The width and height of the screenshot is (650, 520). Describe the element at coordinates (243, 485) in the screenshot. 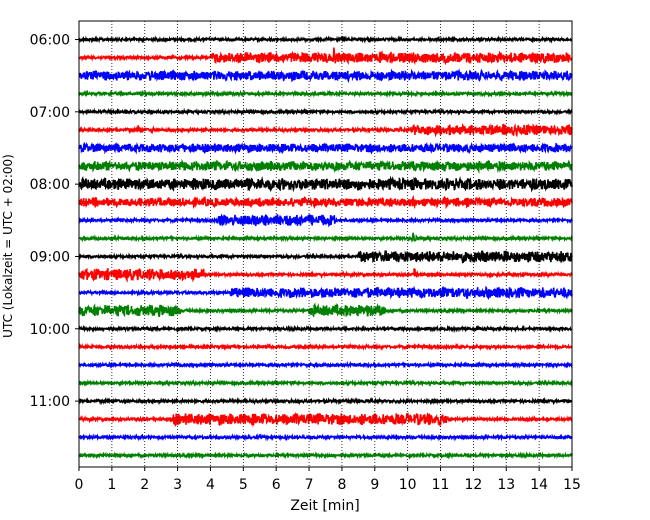

I see `x-tick-label: 5` at that location.